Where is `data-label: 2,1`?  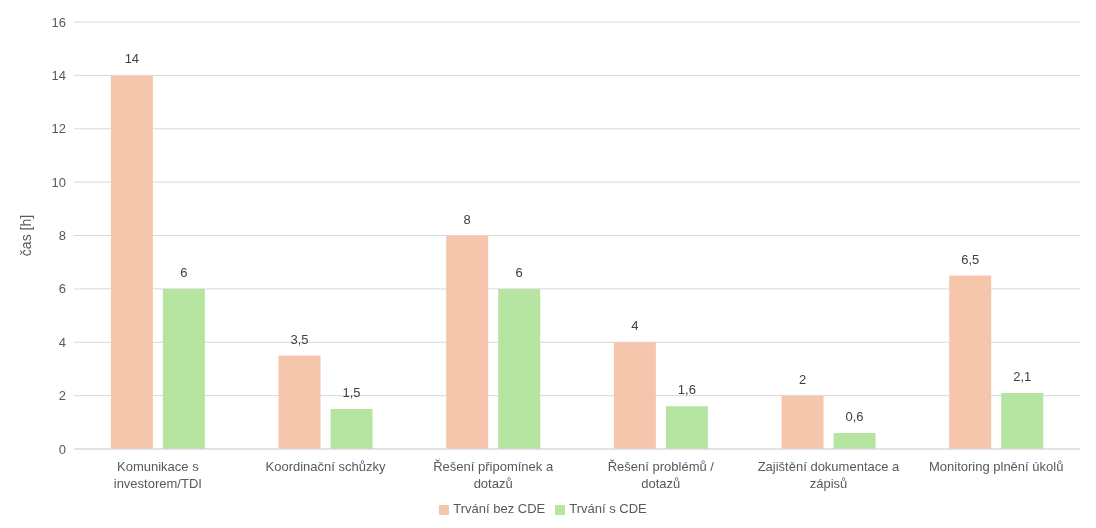
data-label: 2,1 is located at coordinates (1022, 376).